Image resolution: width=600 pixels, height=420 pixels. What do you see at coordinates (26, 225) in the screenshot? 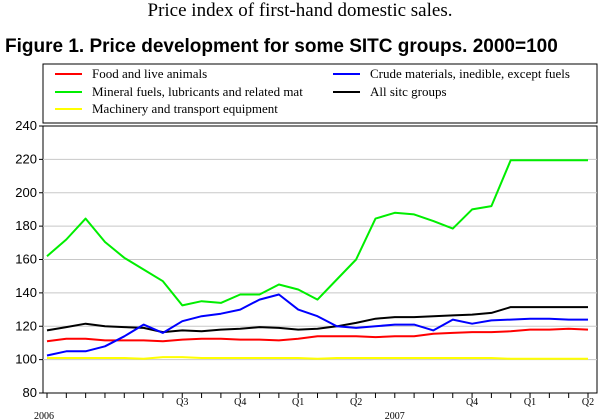
I see `y-tick-label: 180` at bounding box center [26, 225].